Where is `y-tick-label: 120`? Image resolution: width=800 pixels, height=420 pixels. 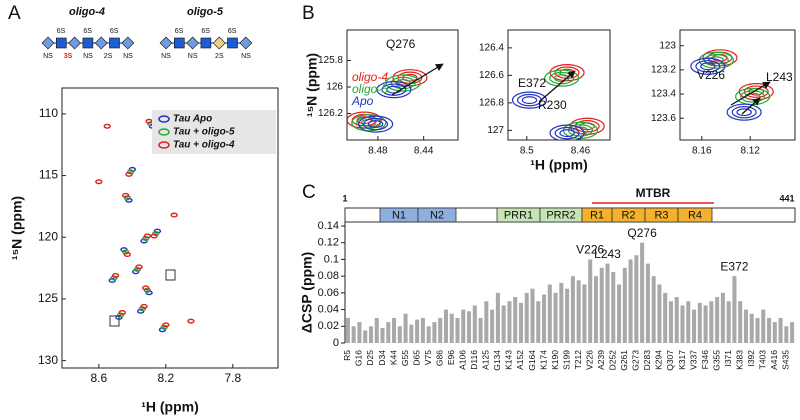 y-tick-label: 120 is located at coordinates (48, 236).